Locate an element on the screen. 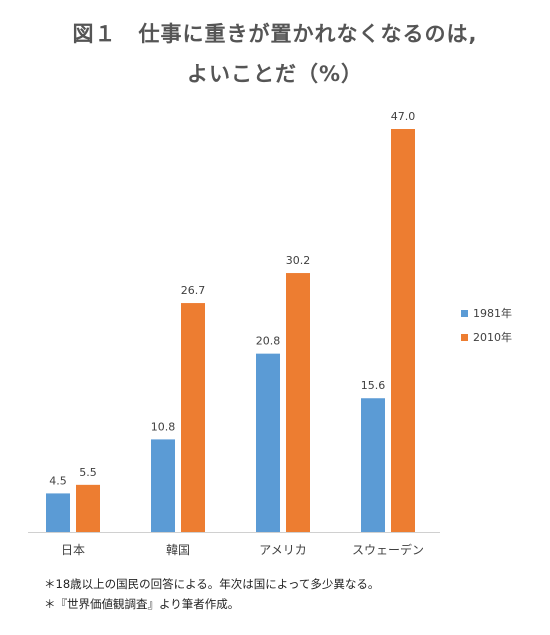 The height and width of the screenshot is (635, 550). chart-title-line-1: 図１ 仕事に重きが置かれなくなるのは, is located at coordinates (275, 34).